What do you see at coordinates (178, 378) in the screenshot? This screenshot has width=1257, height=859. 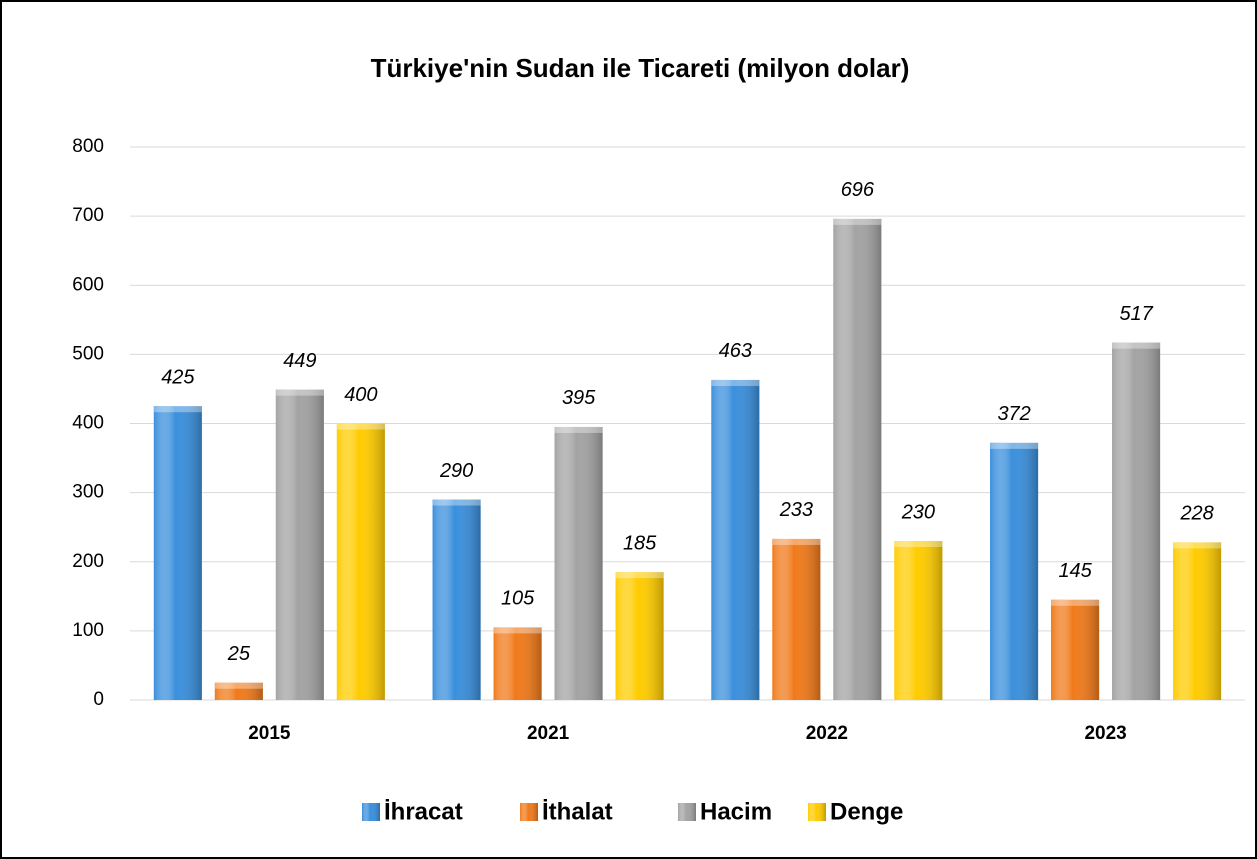 I see `data-label: 425` at bounding box center [178, 378].